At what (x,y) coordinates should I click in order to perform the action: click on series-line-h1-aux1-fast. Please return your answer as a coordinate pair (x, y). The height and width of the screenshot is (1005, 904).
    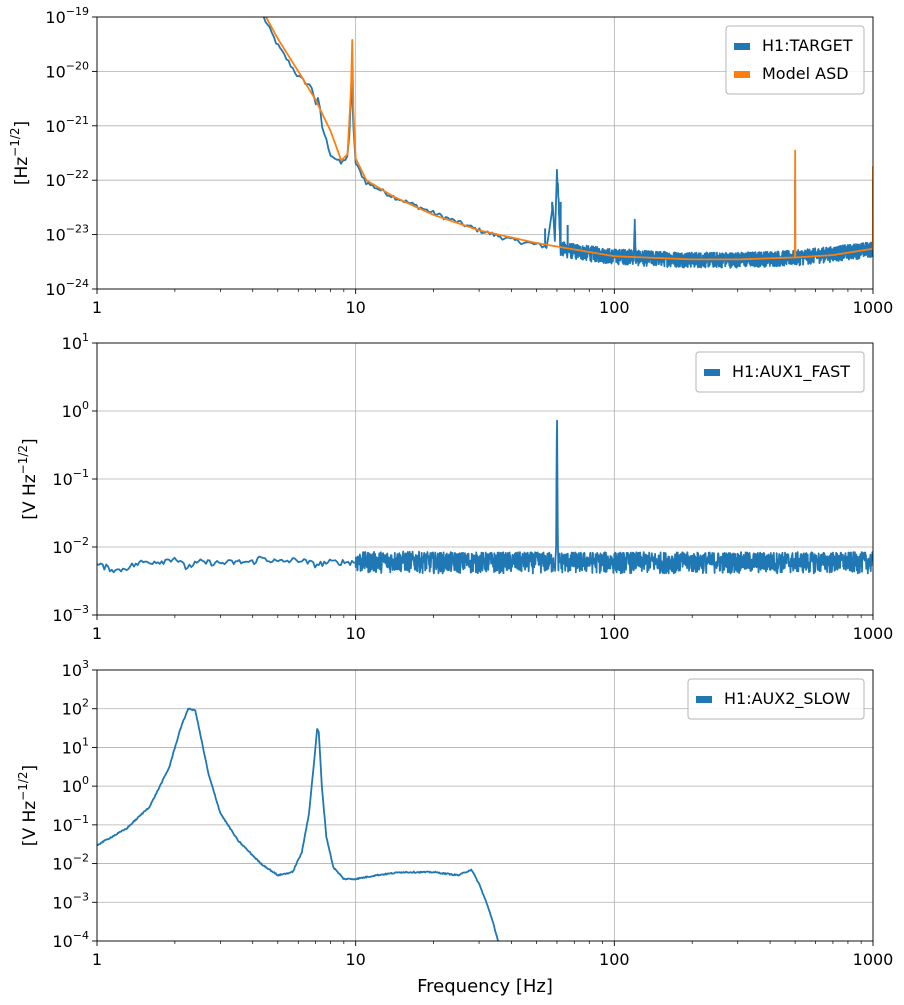
    Looking at the image, I should click on (485, 497).